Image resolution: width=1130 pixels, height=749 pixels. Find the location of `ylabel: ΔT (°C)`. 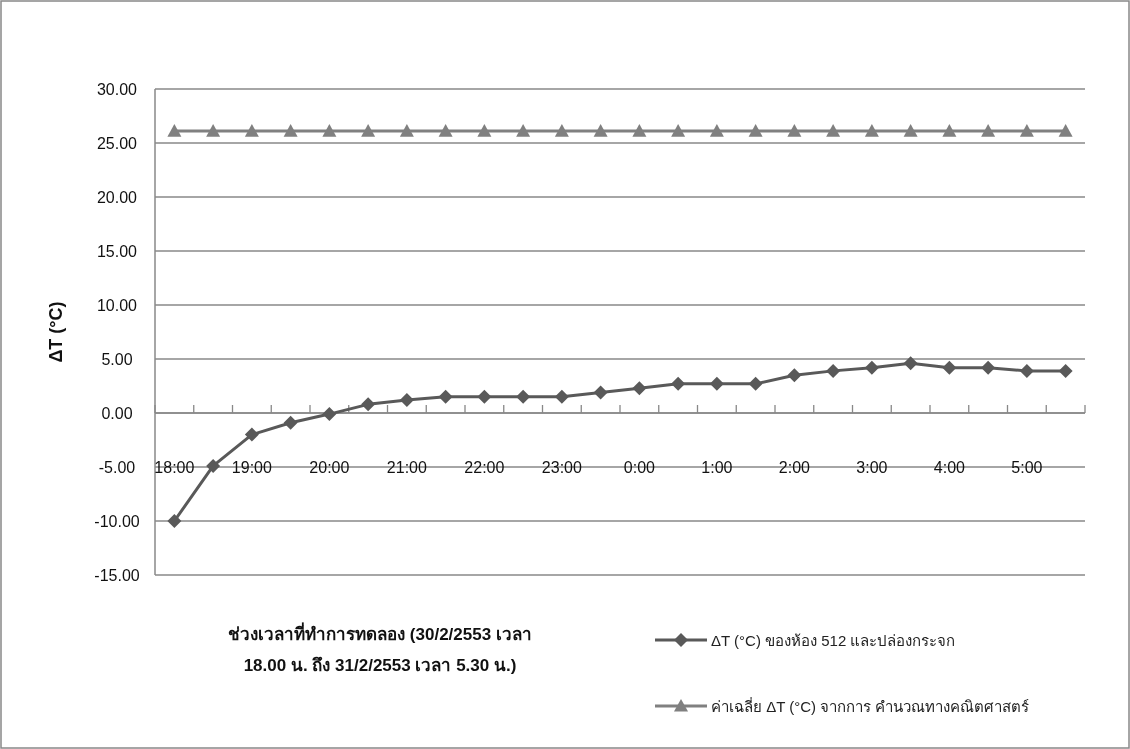

ylabel: ΔT (°C) is located at coordinates (56, 332).